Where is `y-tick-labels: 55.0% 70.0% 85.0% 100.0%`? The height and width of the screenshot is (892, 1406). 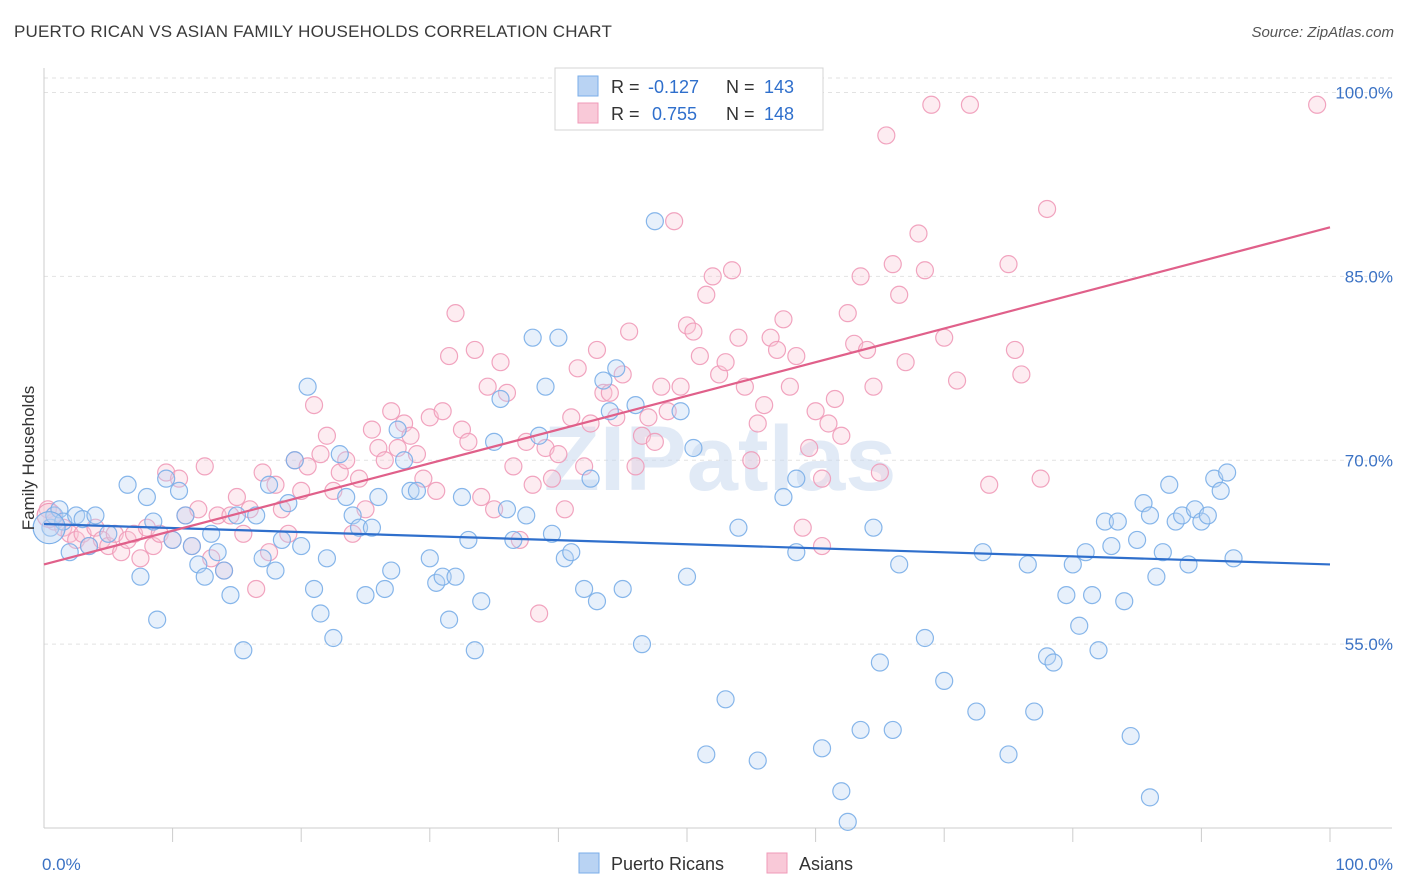 y-tick-labels: 55.0% 70.0% 85.0% 100.0% is located at coordinates (1364, 369).